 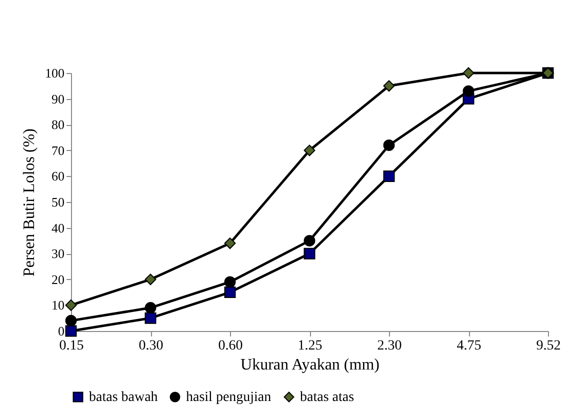 What do you see at coordinates (58, 228) in the screenshot?
I see `y-tick-label: 40` at bounding box center [58, 228].